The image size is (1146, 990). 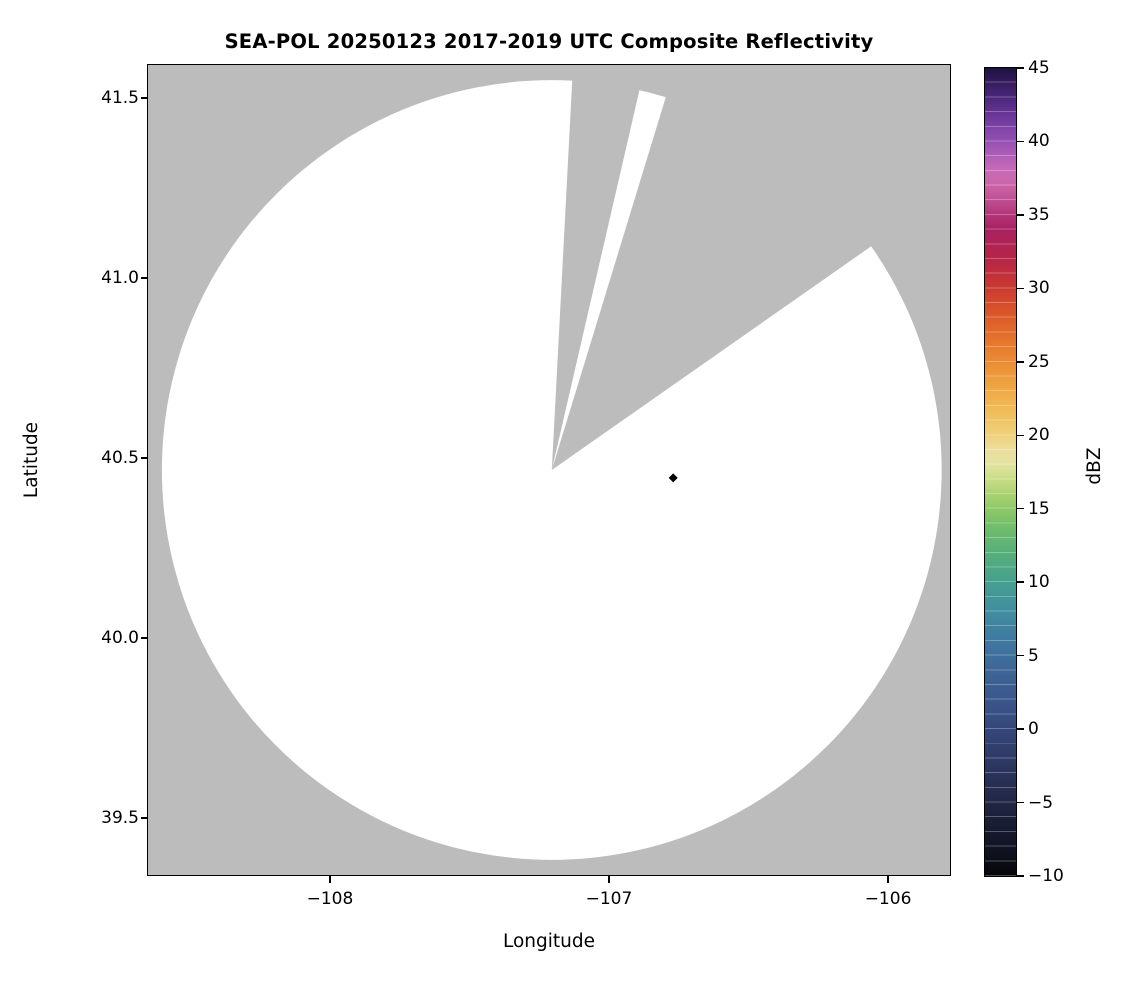 I want to click on y-tick-label: 41.0, so click(x=120, y=278).